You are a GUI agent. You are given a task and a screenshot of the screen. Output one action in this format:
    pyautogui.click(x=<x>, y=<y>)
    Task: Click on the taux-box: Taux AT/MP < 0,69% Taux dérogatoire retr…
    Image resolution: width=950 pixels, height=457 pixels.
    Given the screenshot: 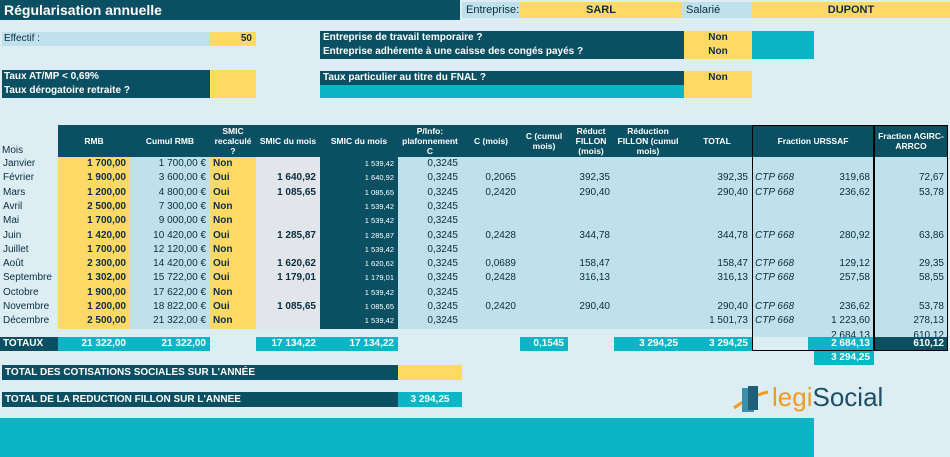 What is the action you would take?
    pyautogui.click(x=106, y=84)
    